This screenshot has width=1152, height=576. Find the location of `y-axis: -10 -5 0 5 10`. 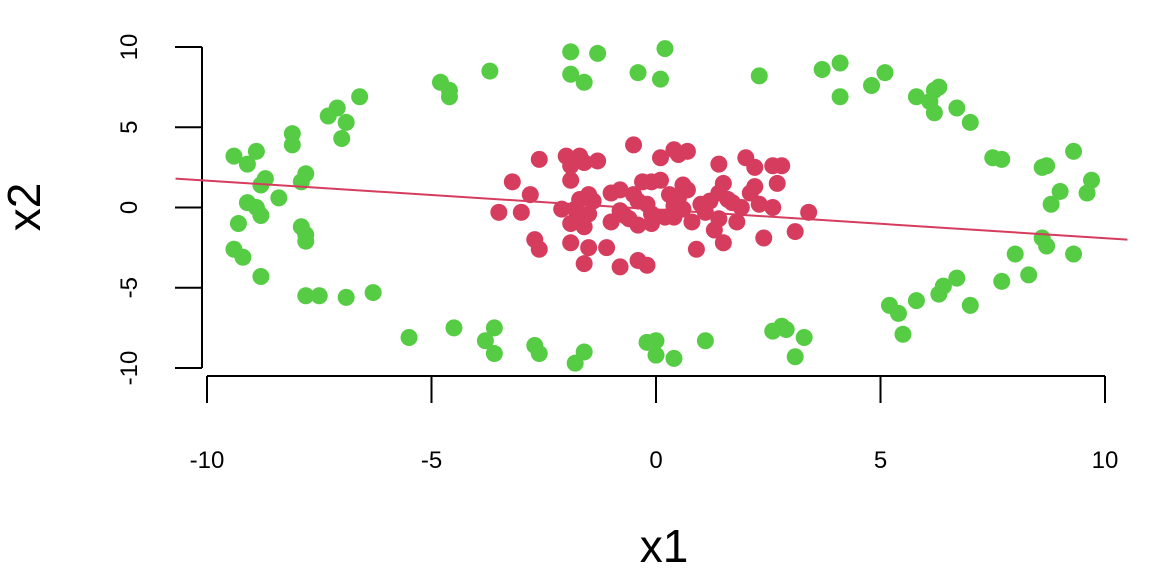

y-axis: -10 -5 0 5 10 is located at coordinates (159, 210).